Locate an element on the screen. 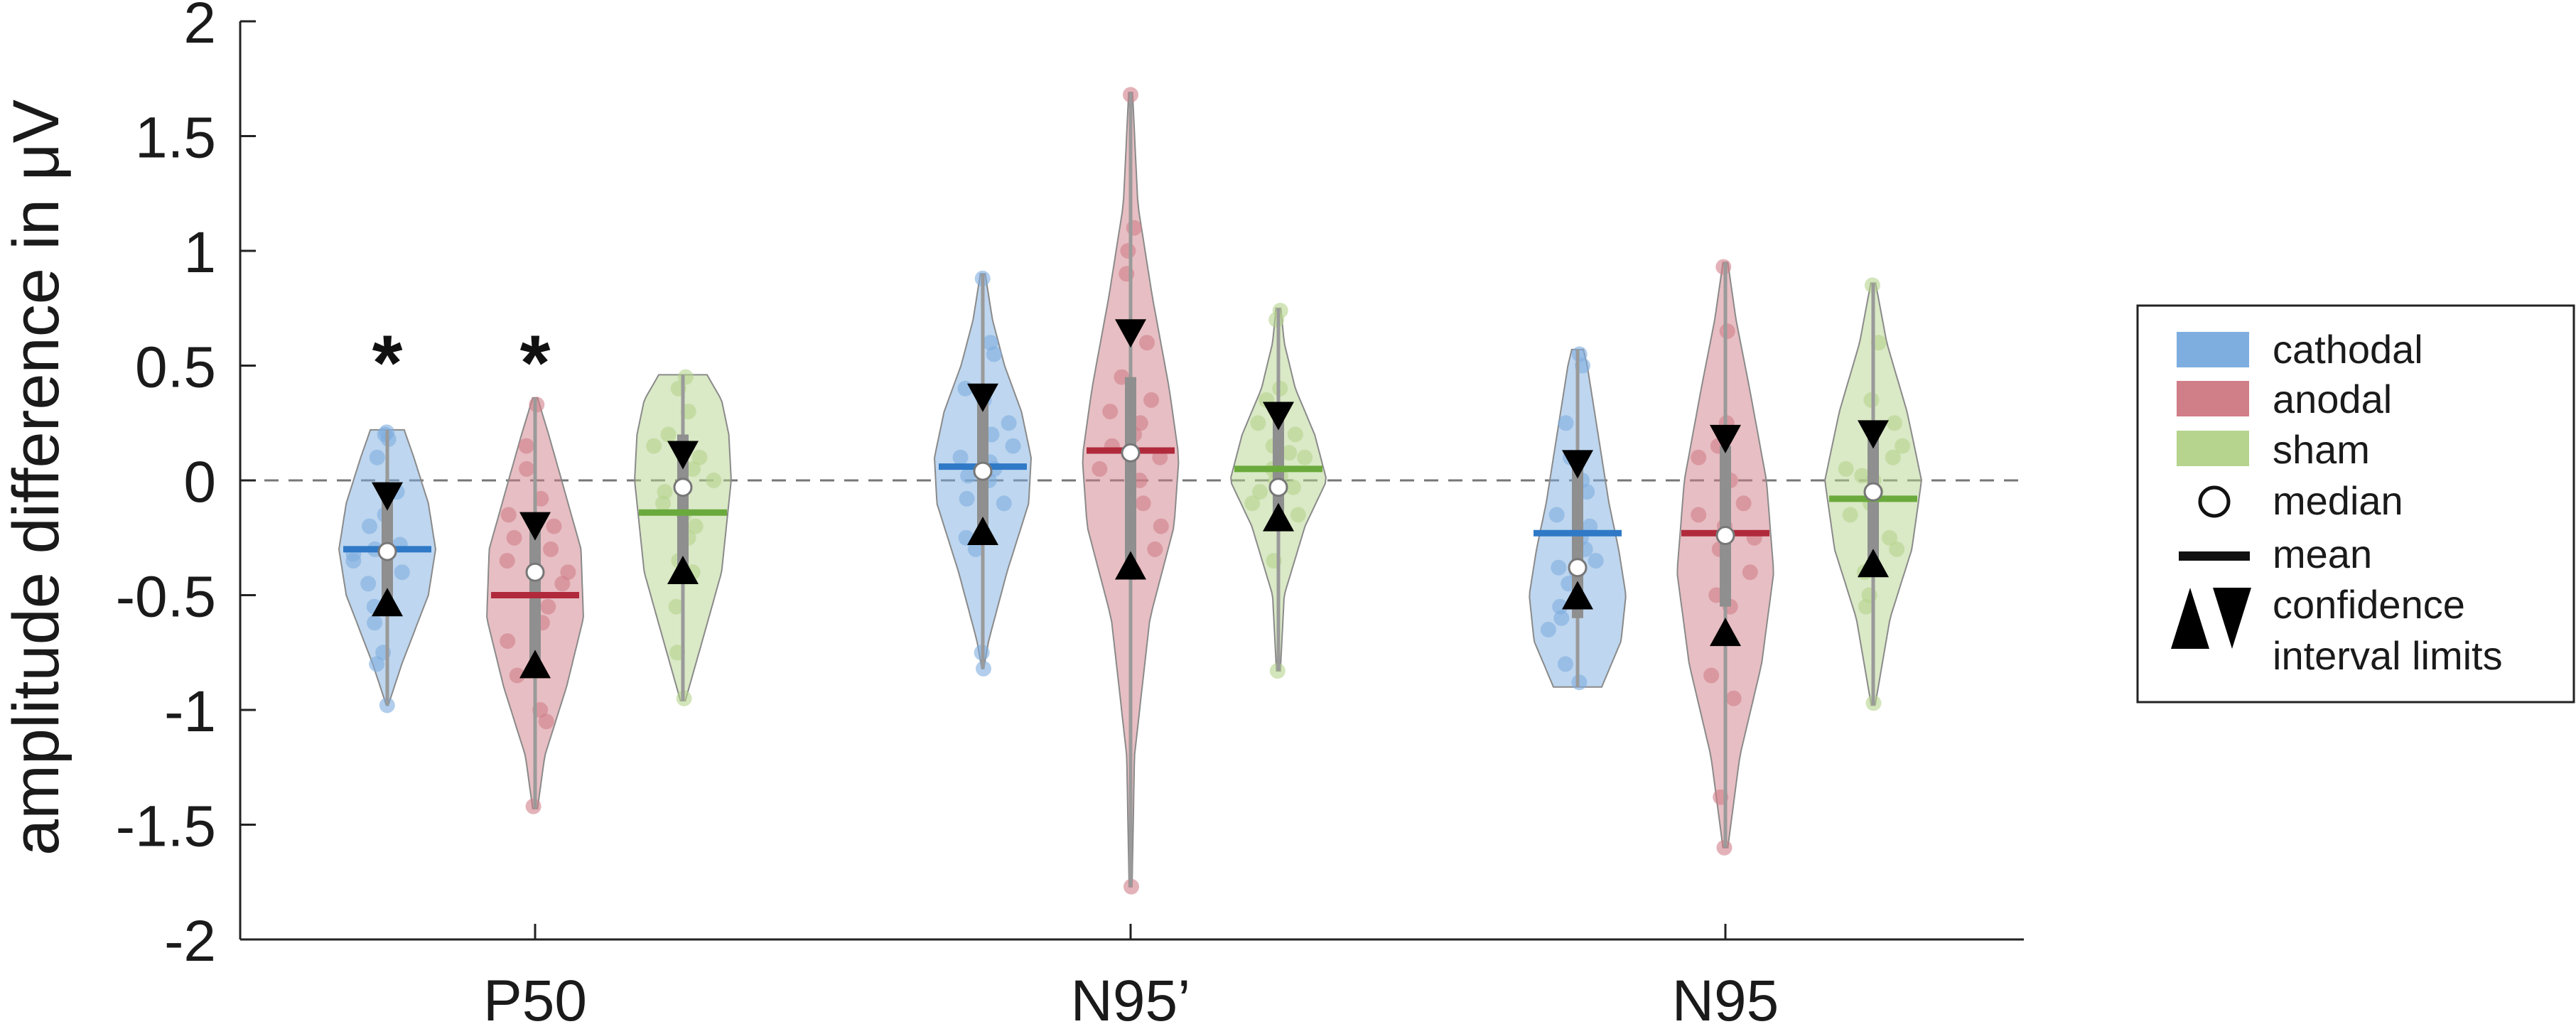 Image resolution: width=2576 pixels, height=1029 pixels. legend-ci-up-triangle is located at coordinates (2190, 618).